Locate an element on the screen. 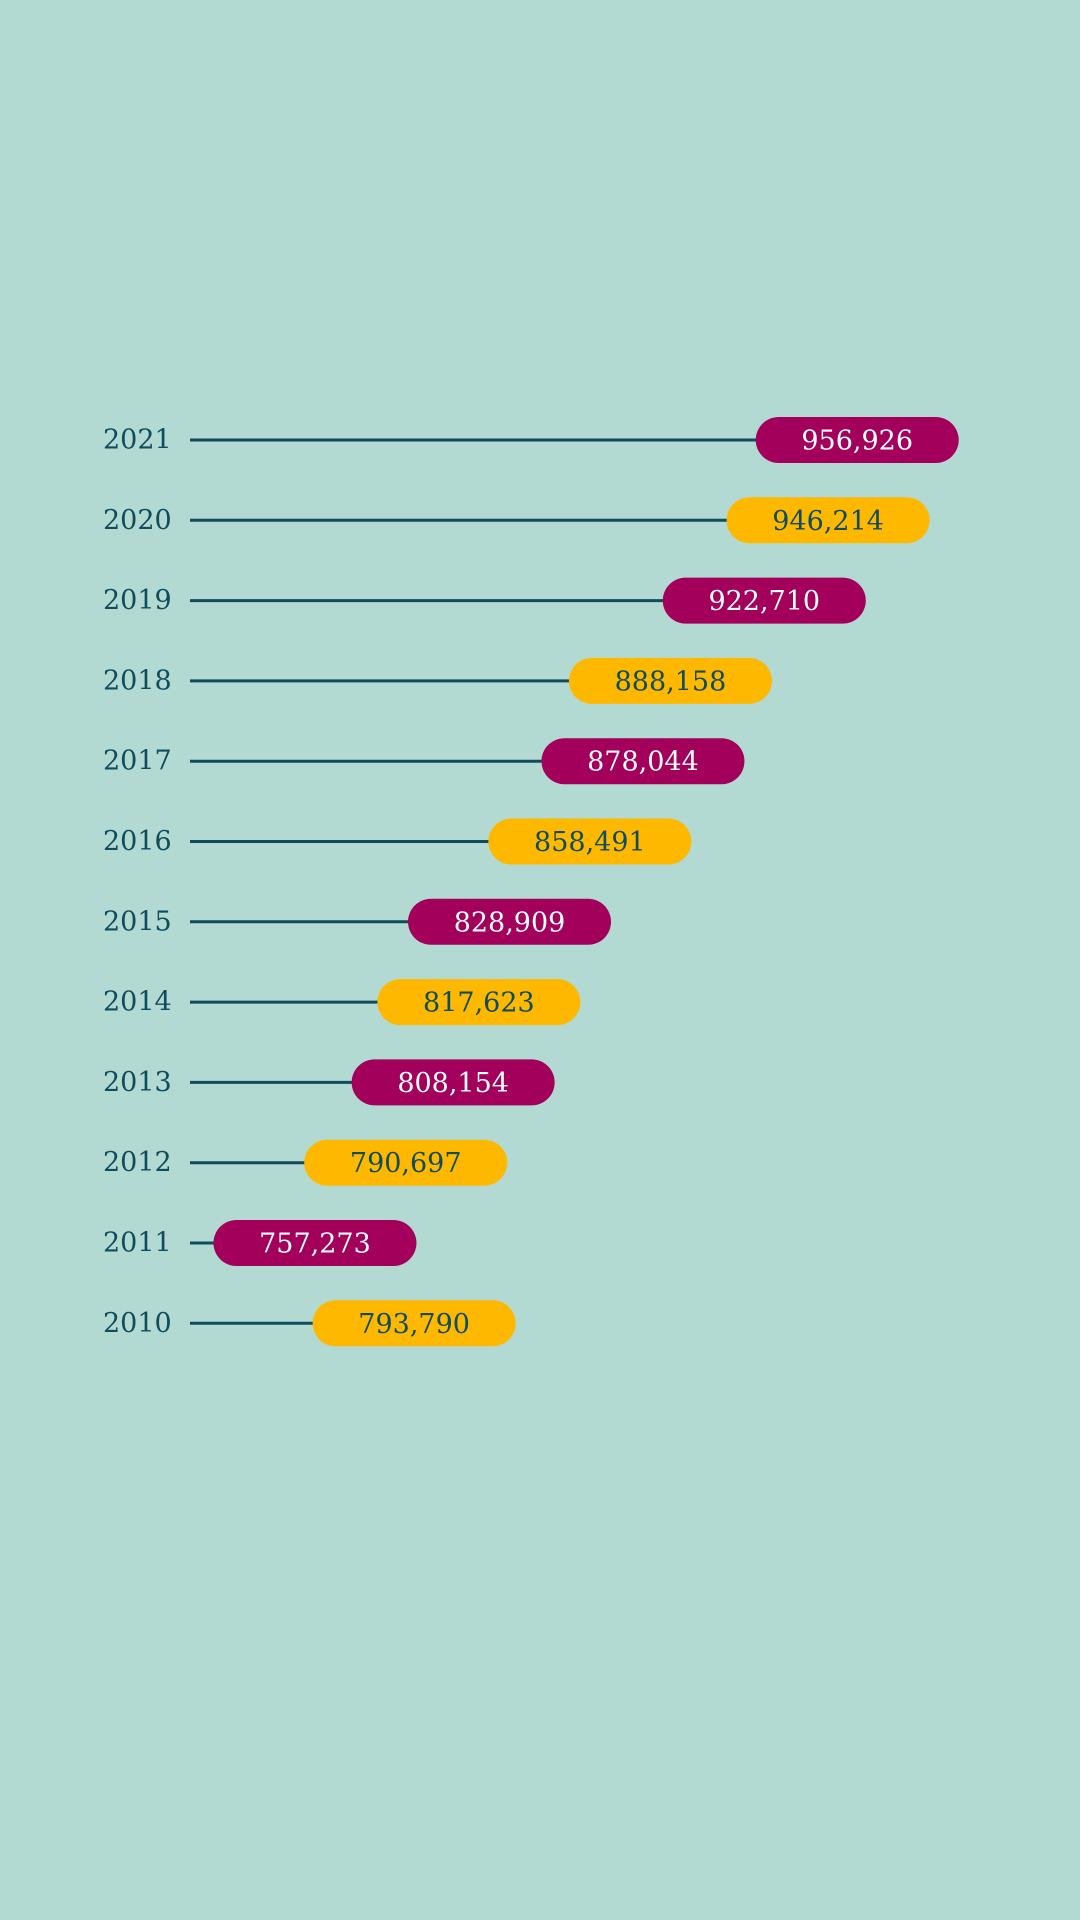  value-data-label: 757,273 is located at coordinates (315, 1244).